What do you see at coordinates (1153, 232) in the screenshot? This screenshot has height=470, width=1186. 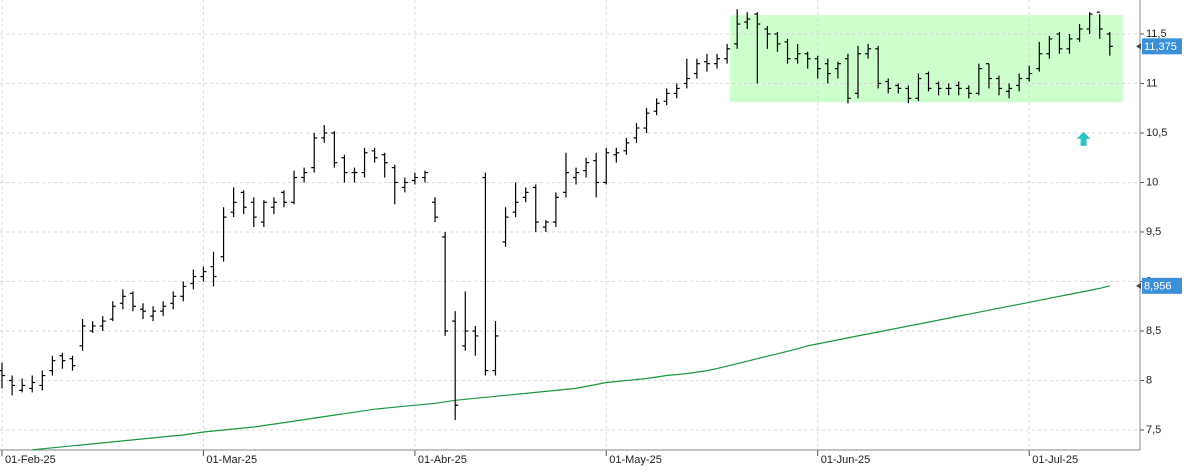 I see `y-tick-label: 9,5` at bounding box center [1153, 232].